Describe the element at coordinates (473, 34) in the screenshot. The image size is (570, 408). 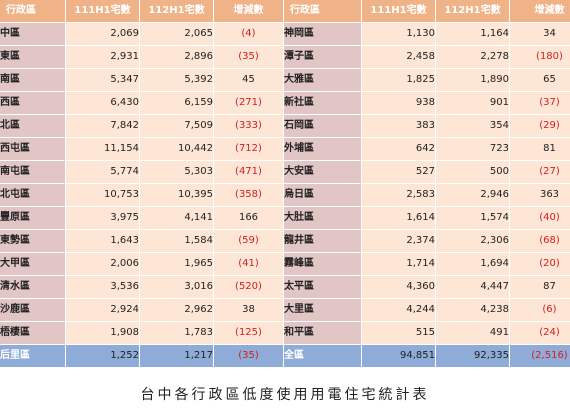
I see `count-112h1: 1,164` at that location.